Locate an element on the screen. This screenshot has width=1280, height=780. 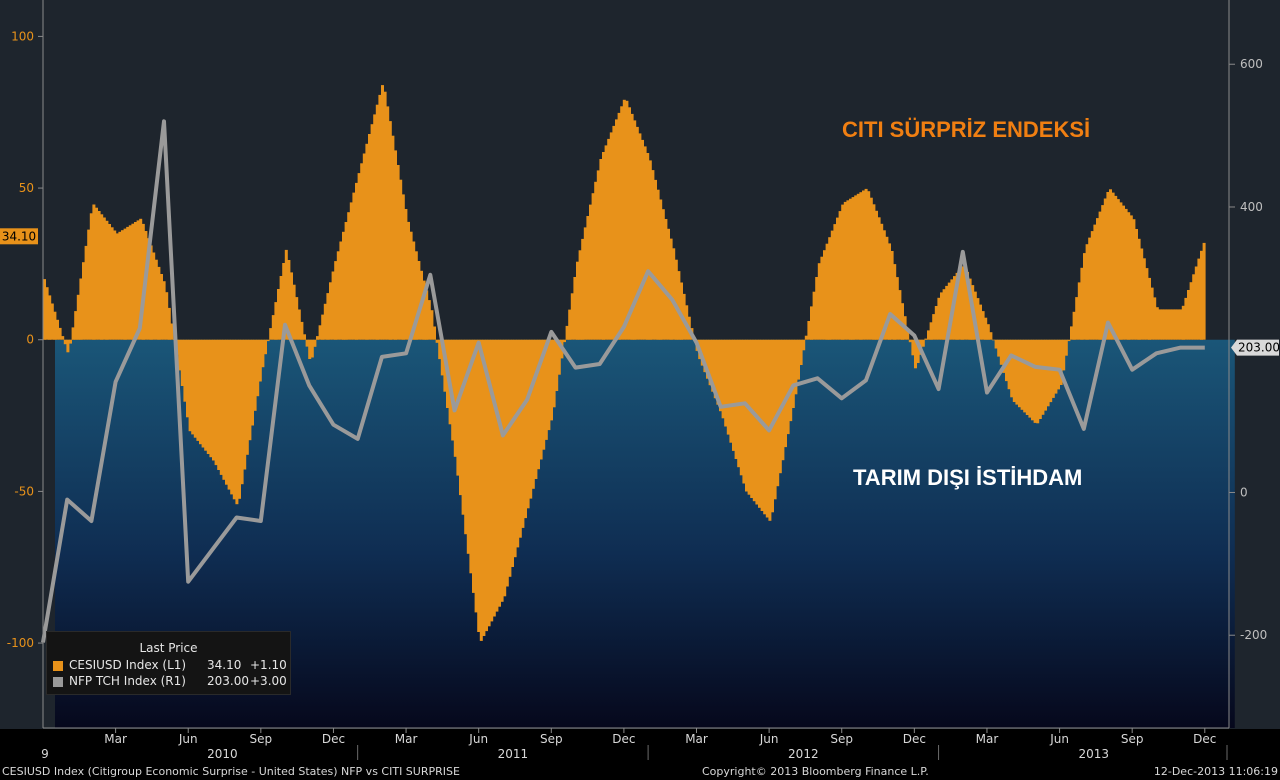
legend-swatch-cesi is located at coordinates (58, 666).